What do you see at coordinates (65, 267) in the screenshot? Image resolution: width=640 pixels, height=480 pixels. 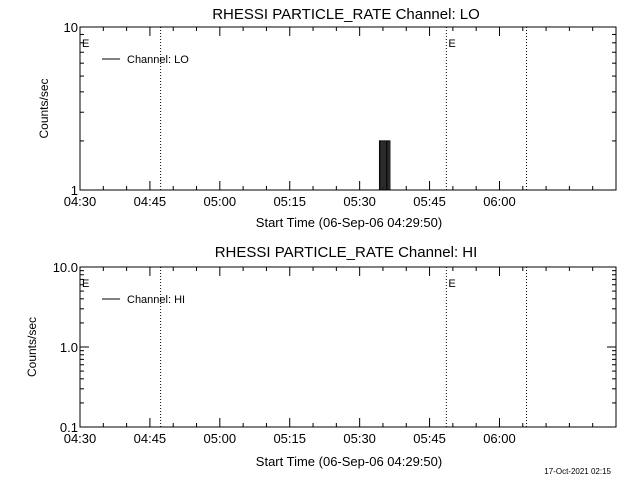 I see `y-tick-label: 10.0` at bounding box center [65, 267].